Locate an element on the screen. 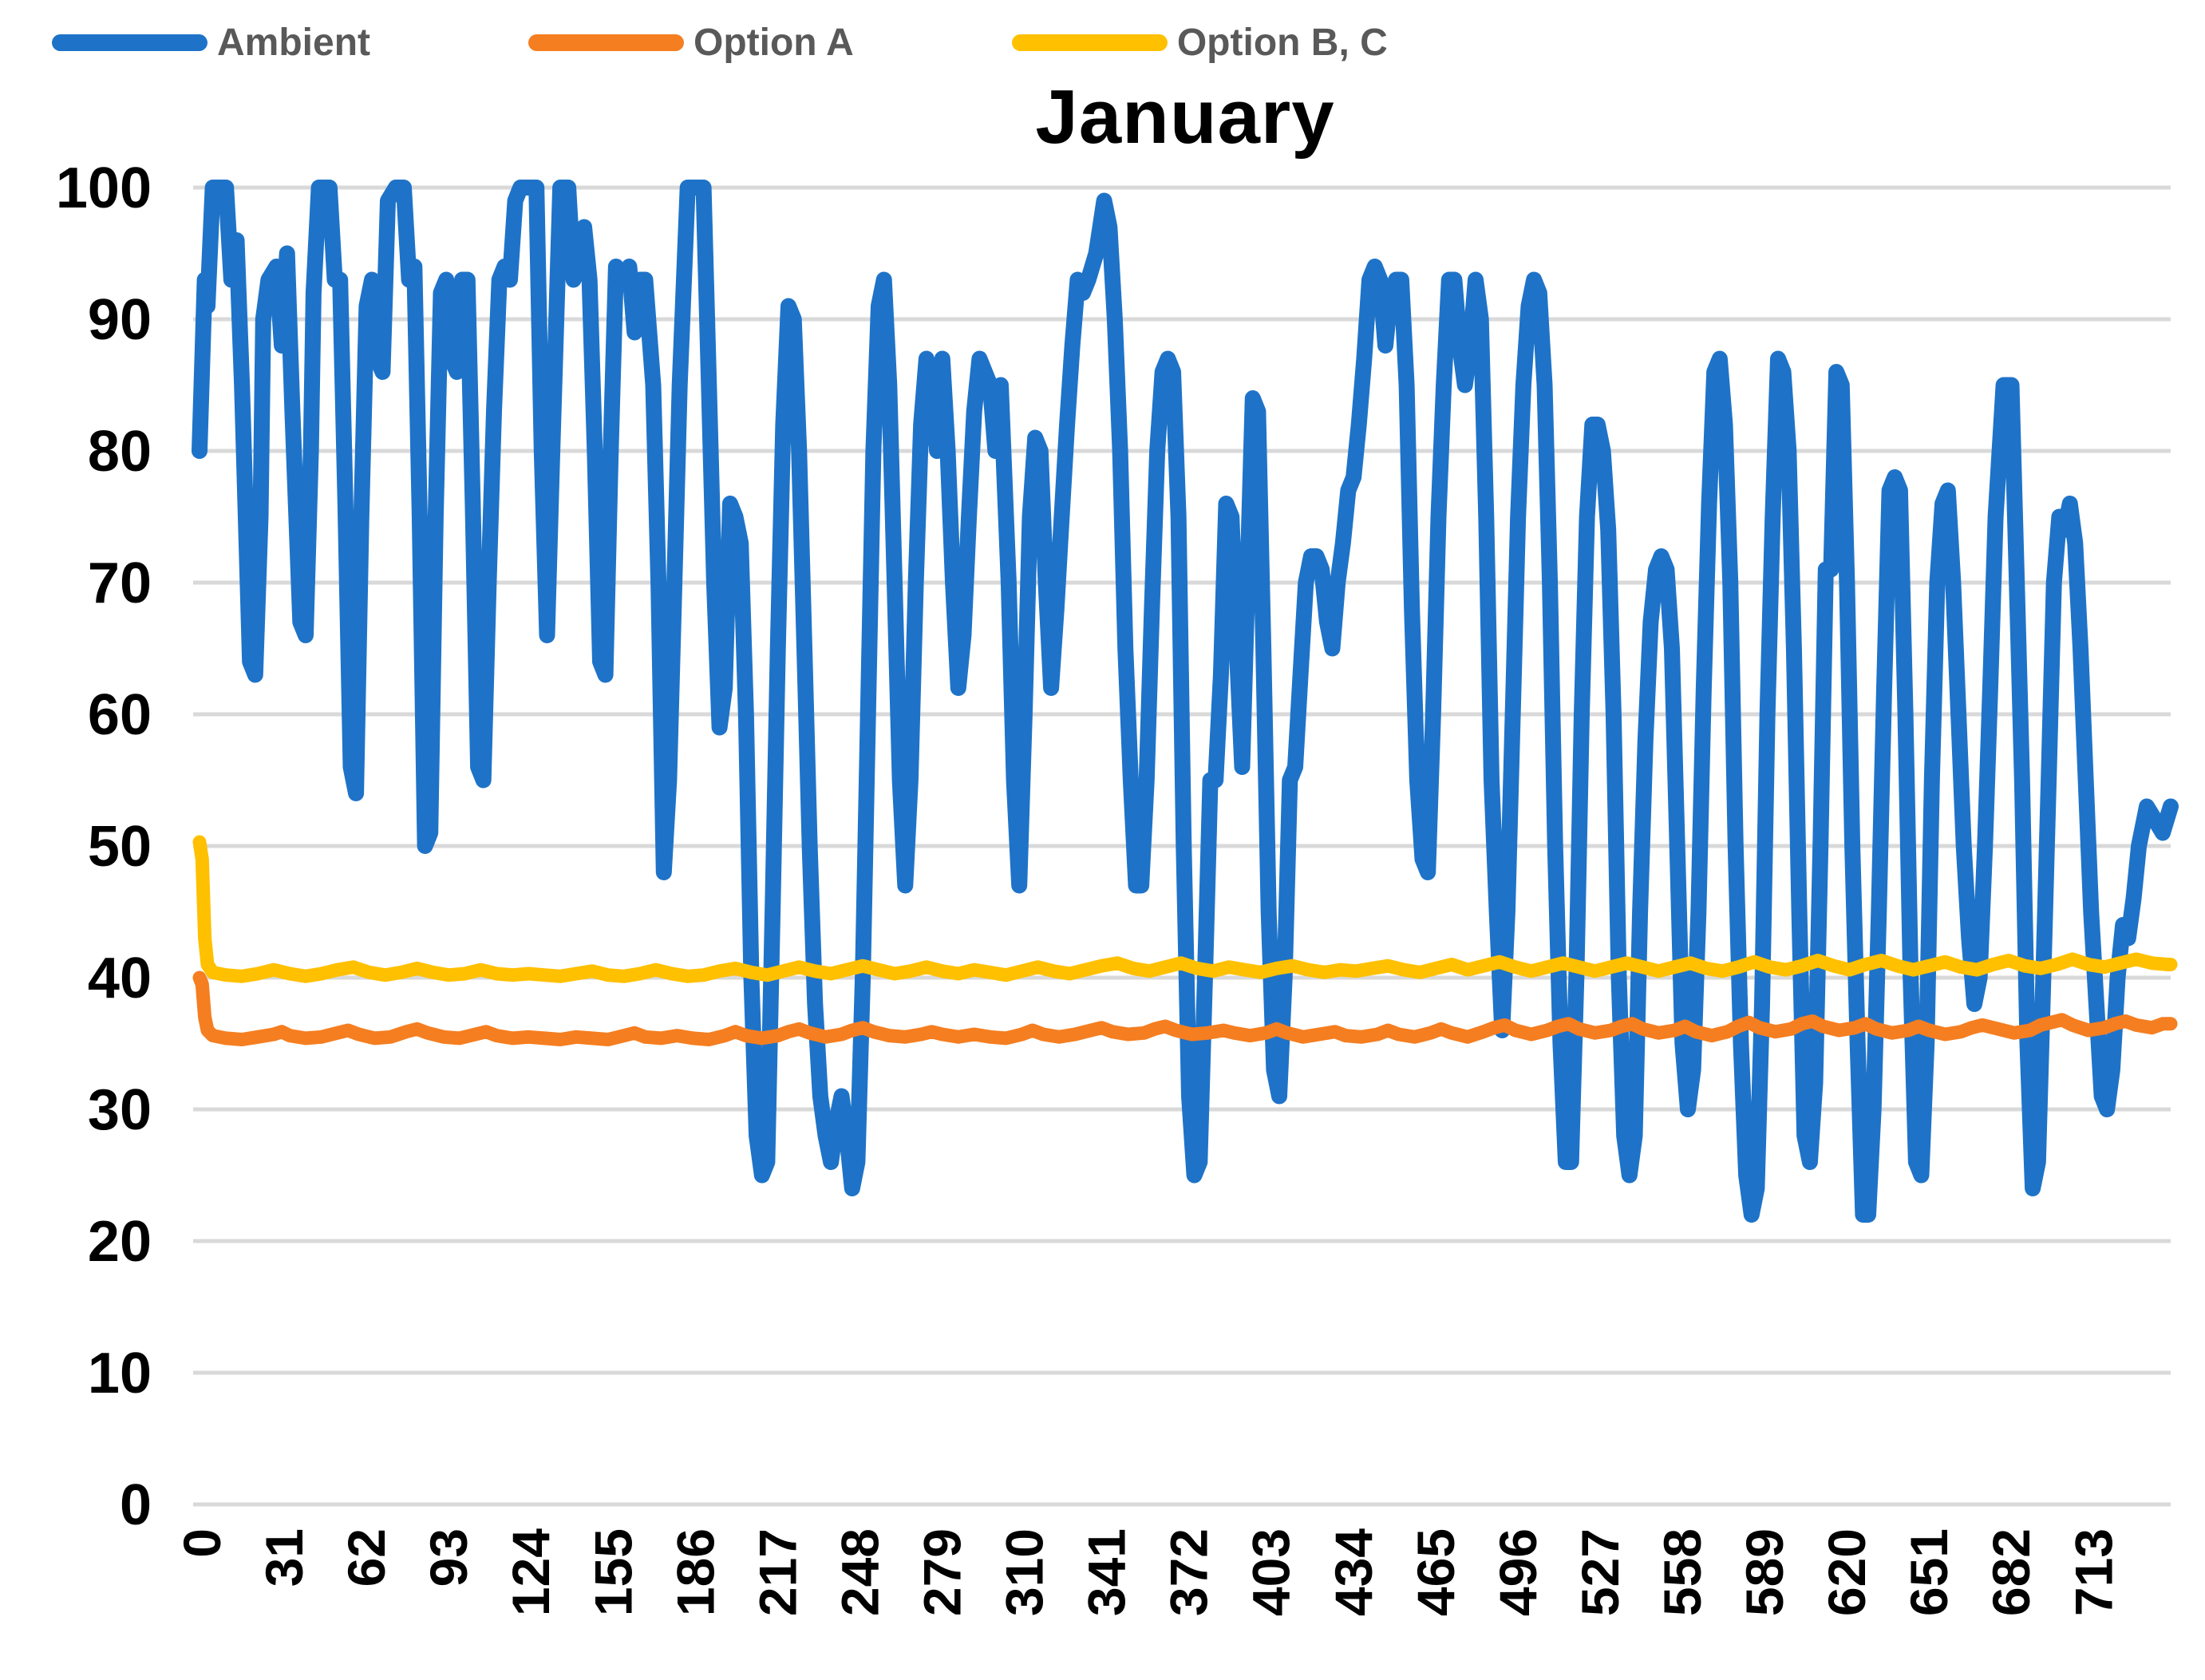  y-tick-label-70: 70 is located at coordinates (120, 583).